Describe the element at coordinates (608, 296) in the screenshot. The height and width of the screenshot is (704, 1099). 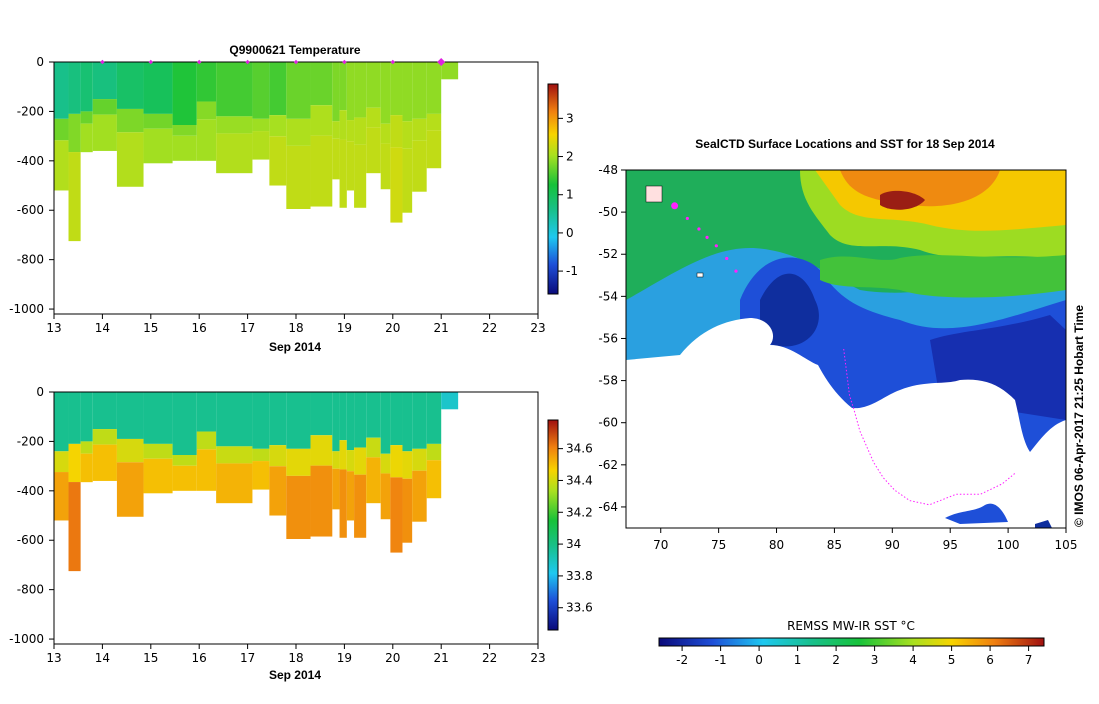
I see `map-y-tick-label: -54` at that location.